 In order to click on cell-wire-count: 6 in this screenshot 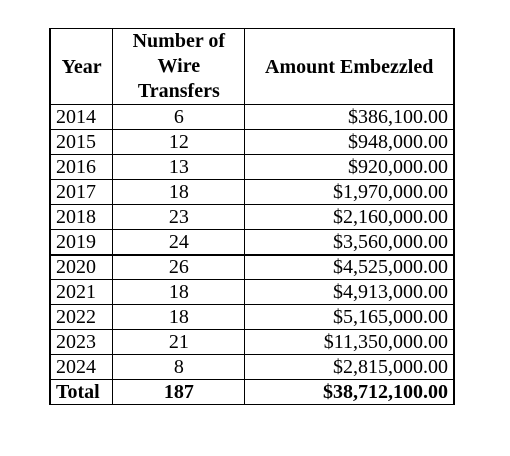, I will do `click(179, 117)`.